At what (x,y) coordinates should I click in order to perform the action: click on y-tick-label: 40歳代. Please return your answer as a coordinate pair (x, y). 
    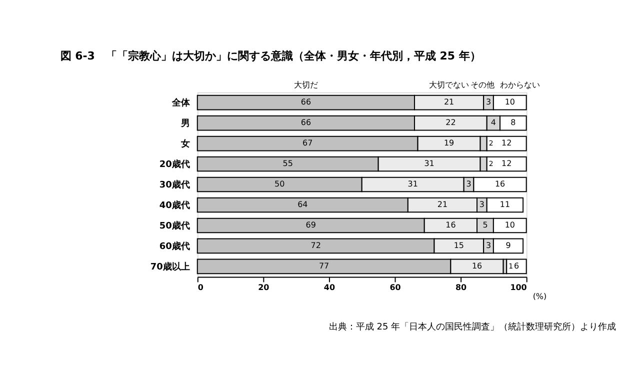
    Looking at the image, I should click on (174, 205).